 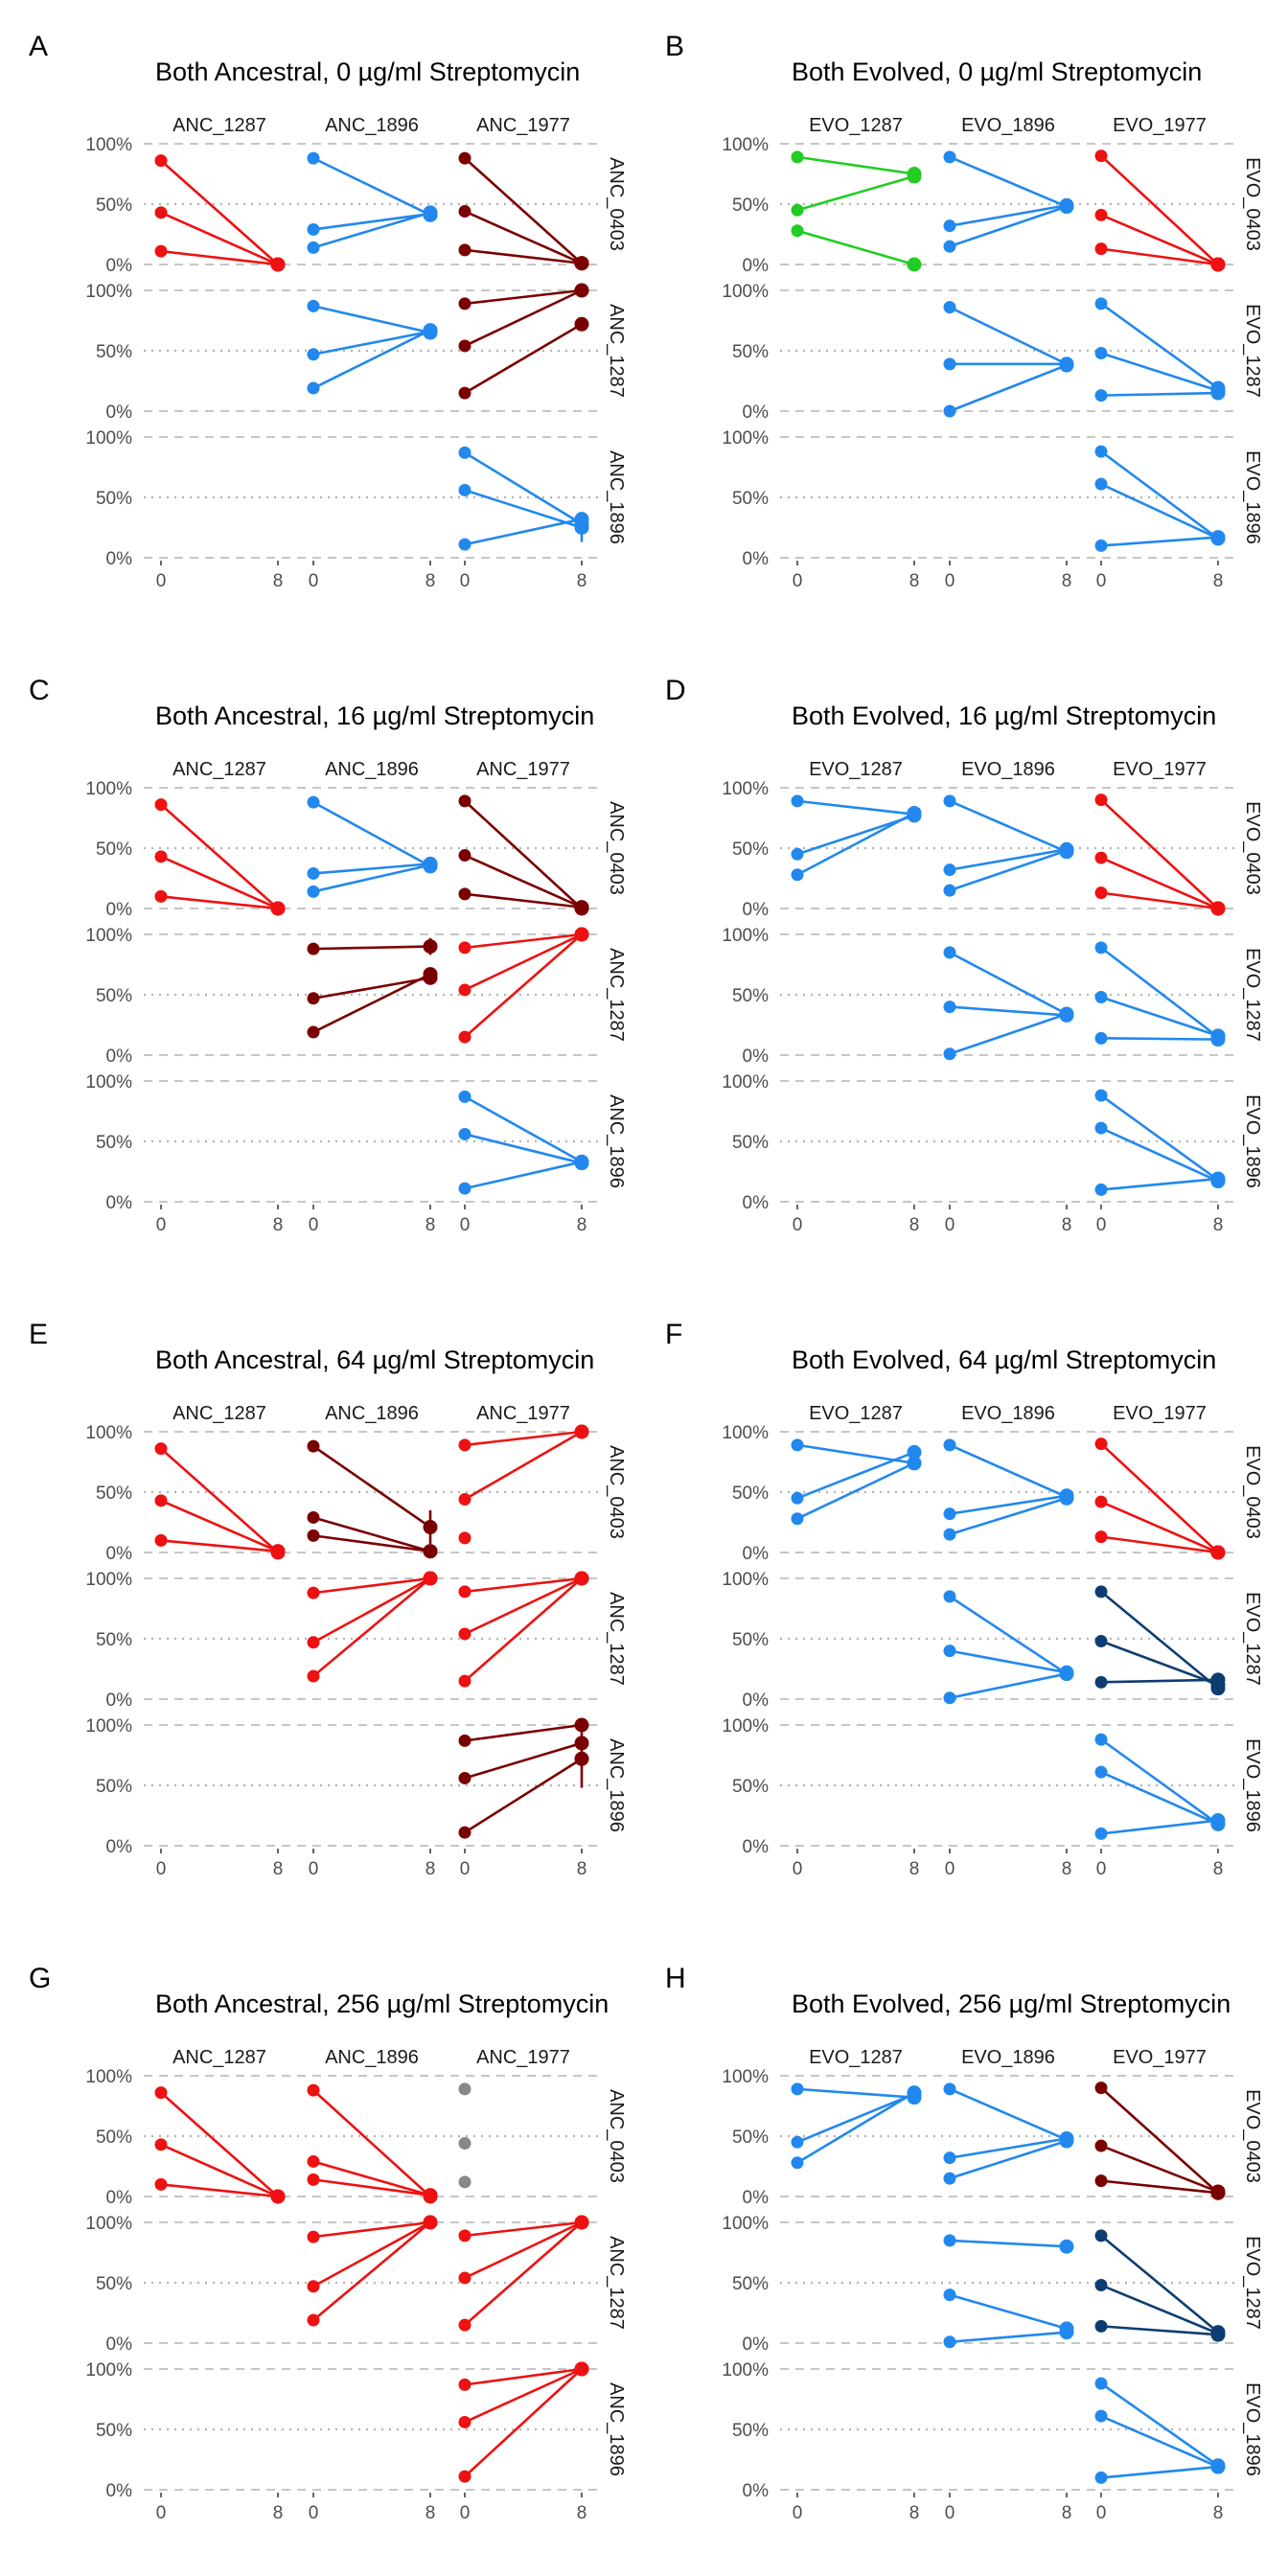 I want to click on facet-column-label: EVO_1977, so click(x=1160, y=1413).